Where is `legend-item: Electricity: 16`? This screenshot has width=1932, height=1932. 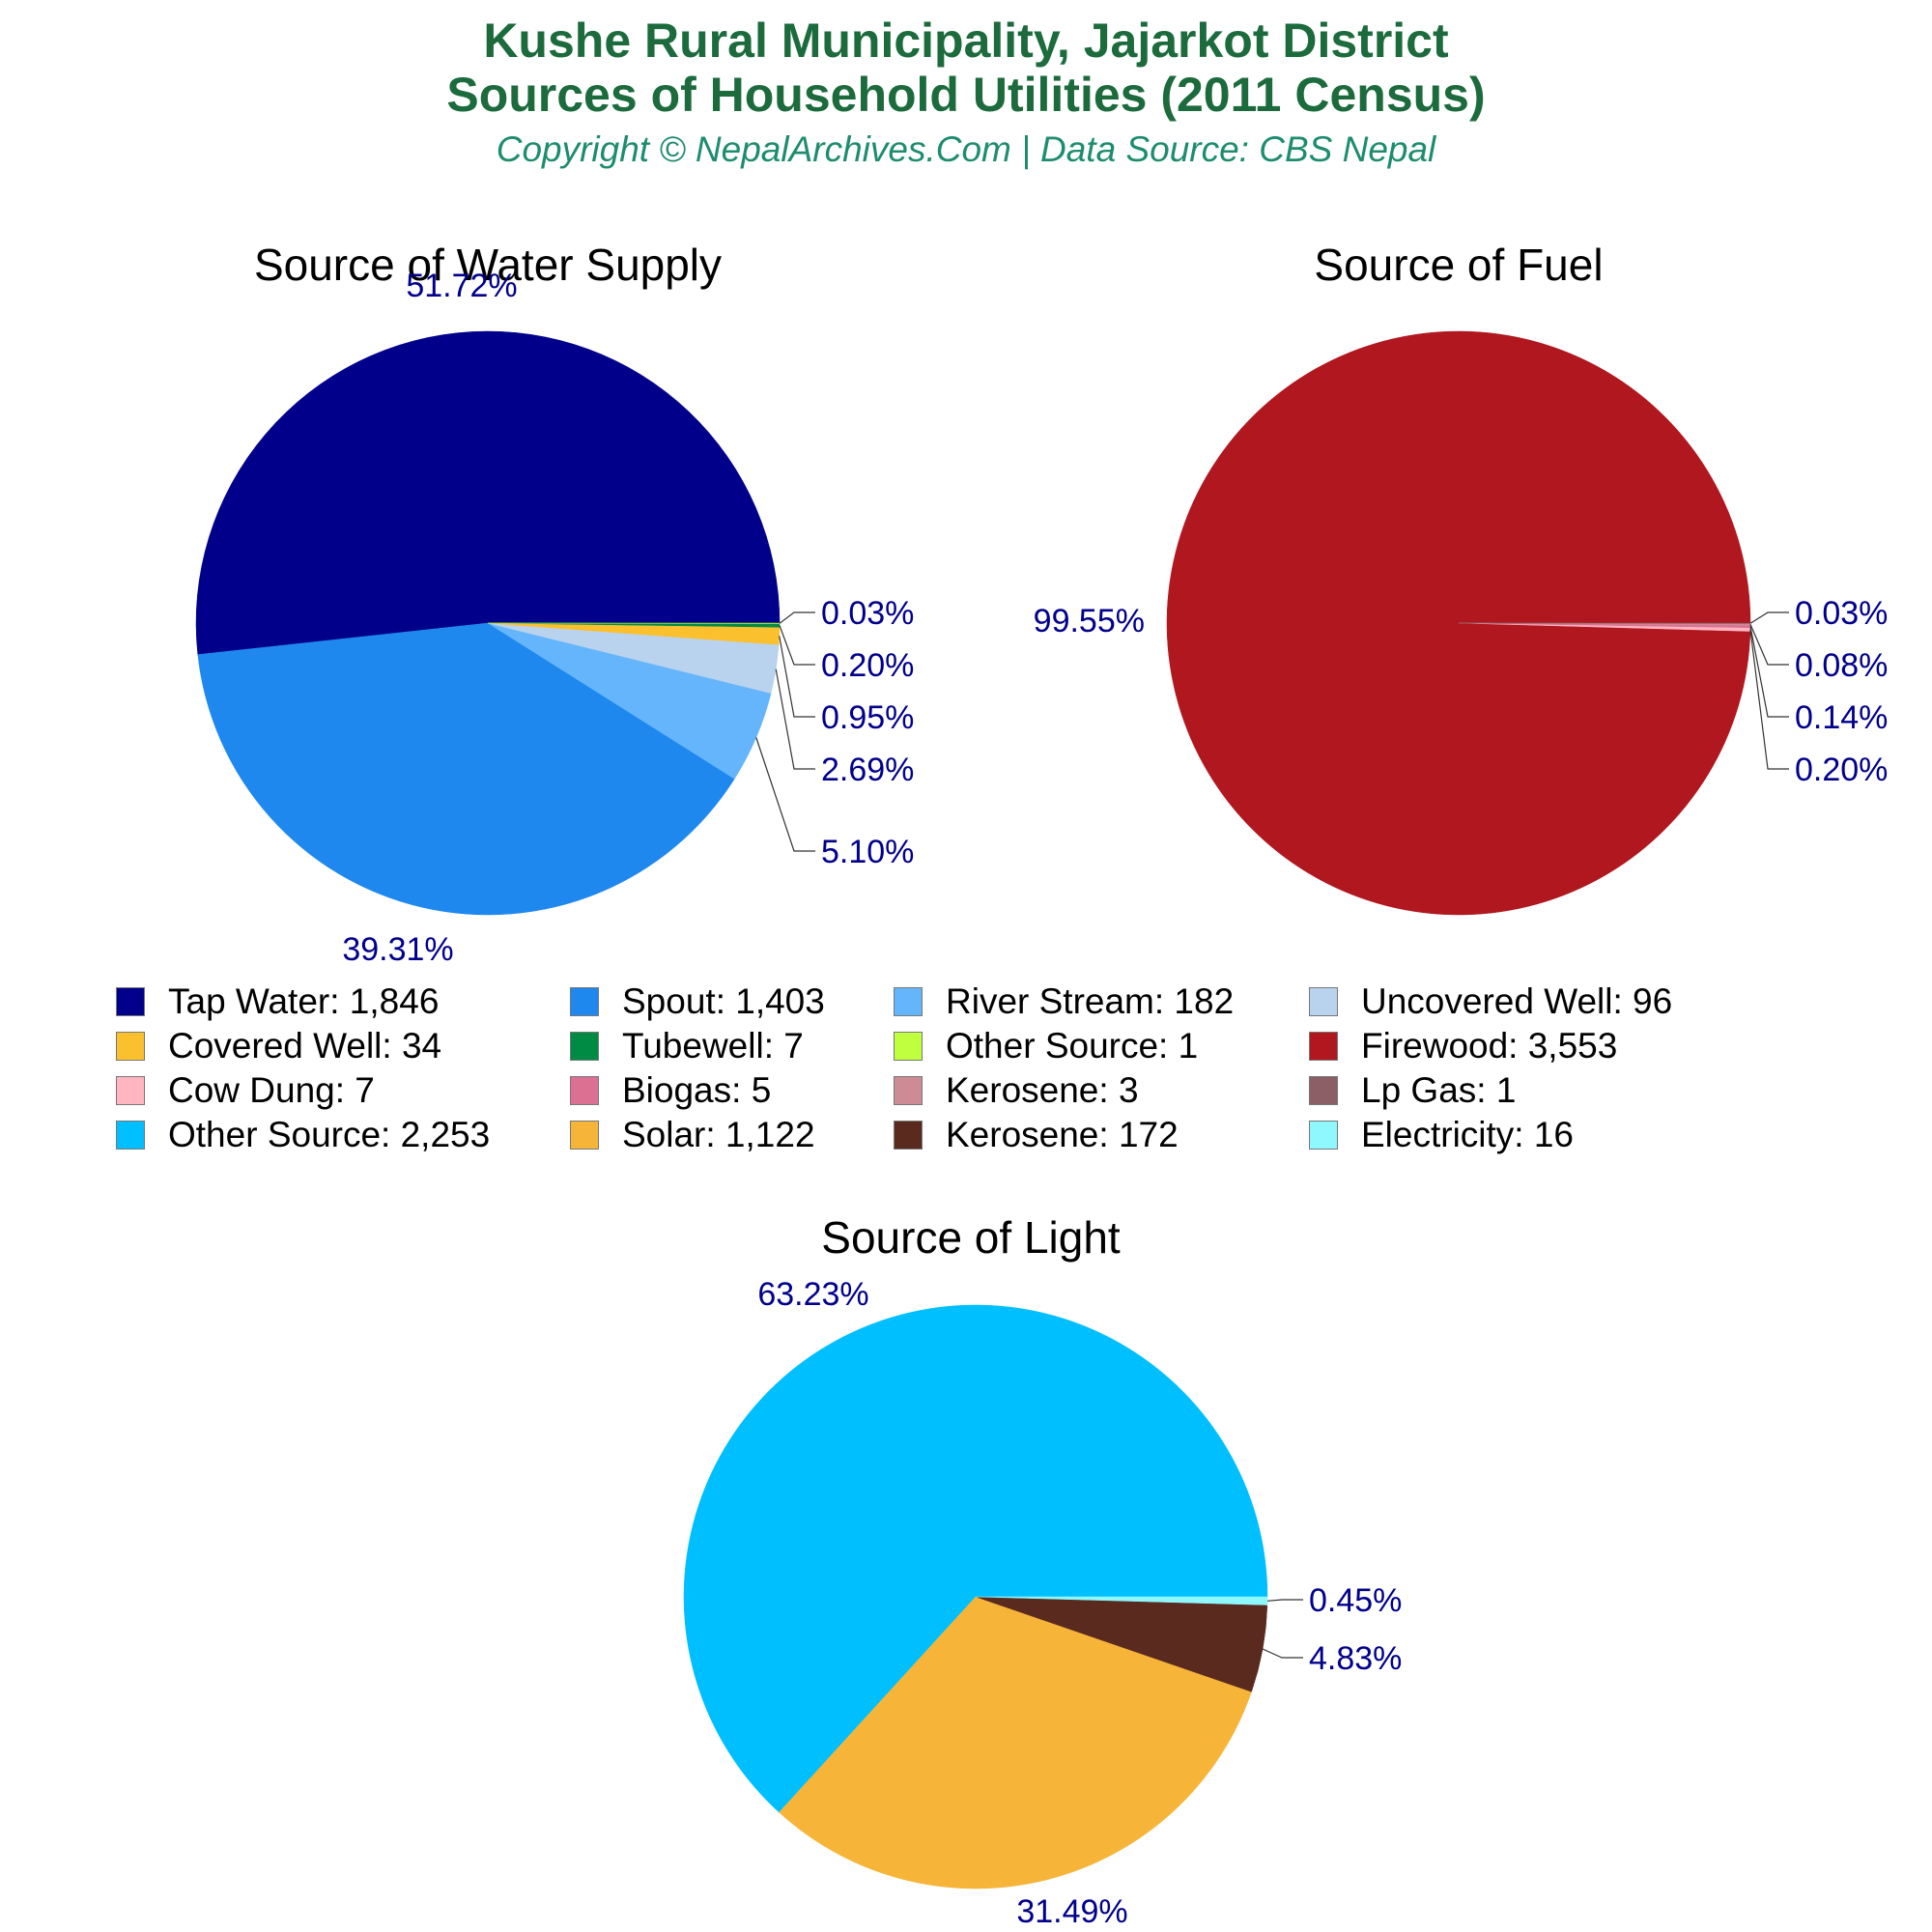
legend-item: Electricity: 16 is located at coordinates (1442, 1134).